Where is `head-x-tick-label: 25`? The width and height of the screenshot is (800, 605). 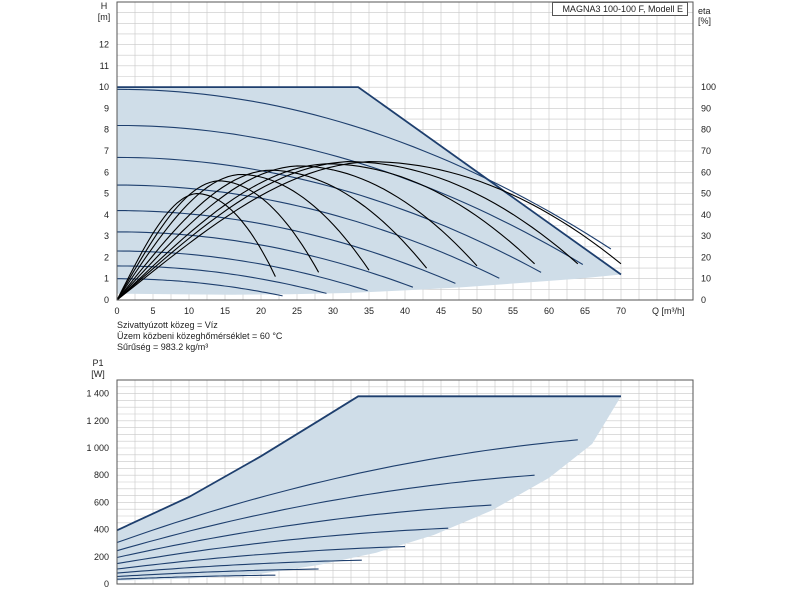
head-x-tick-label: 25 is located at coordinates (297, 311).